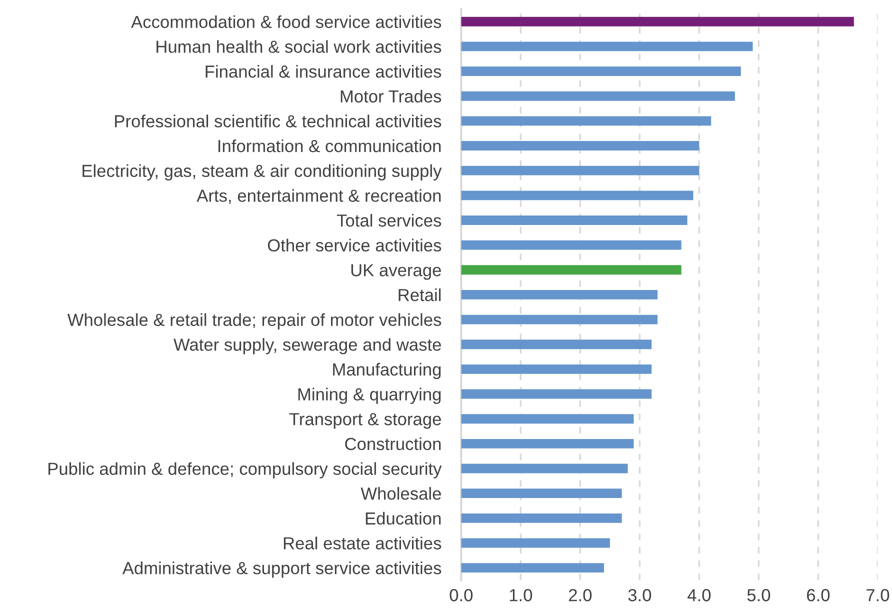 The height and width of the screenshot is (614, 892). What do you see at coordinates (387, 371) in the screenshot?
I see `y-tick-label: Manufacturing` at bounding box center [387, 371].